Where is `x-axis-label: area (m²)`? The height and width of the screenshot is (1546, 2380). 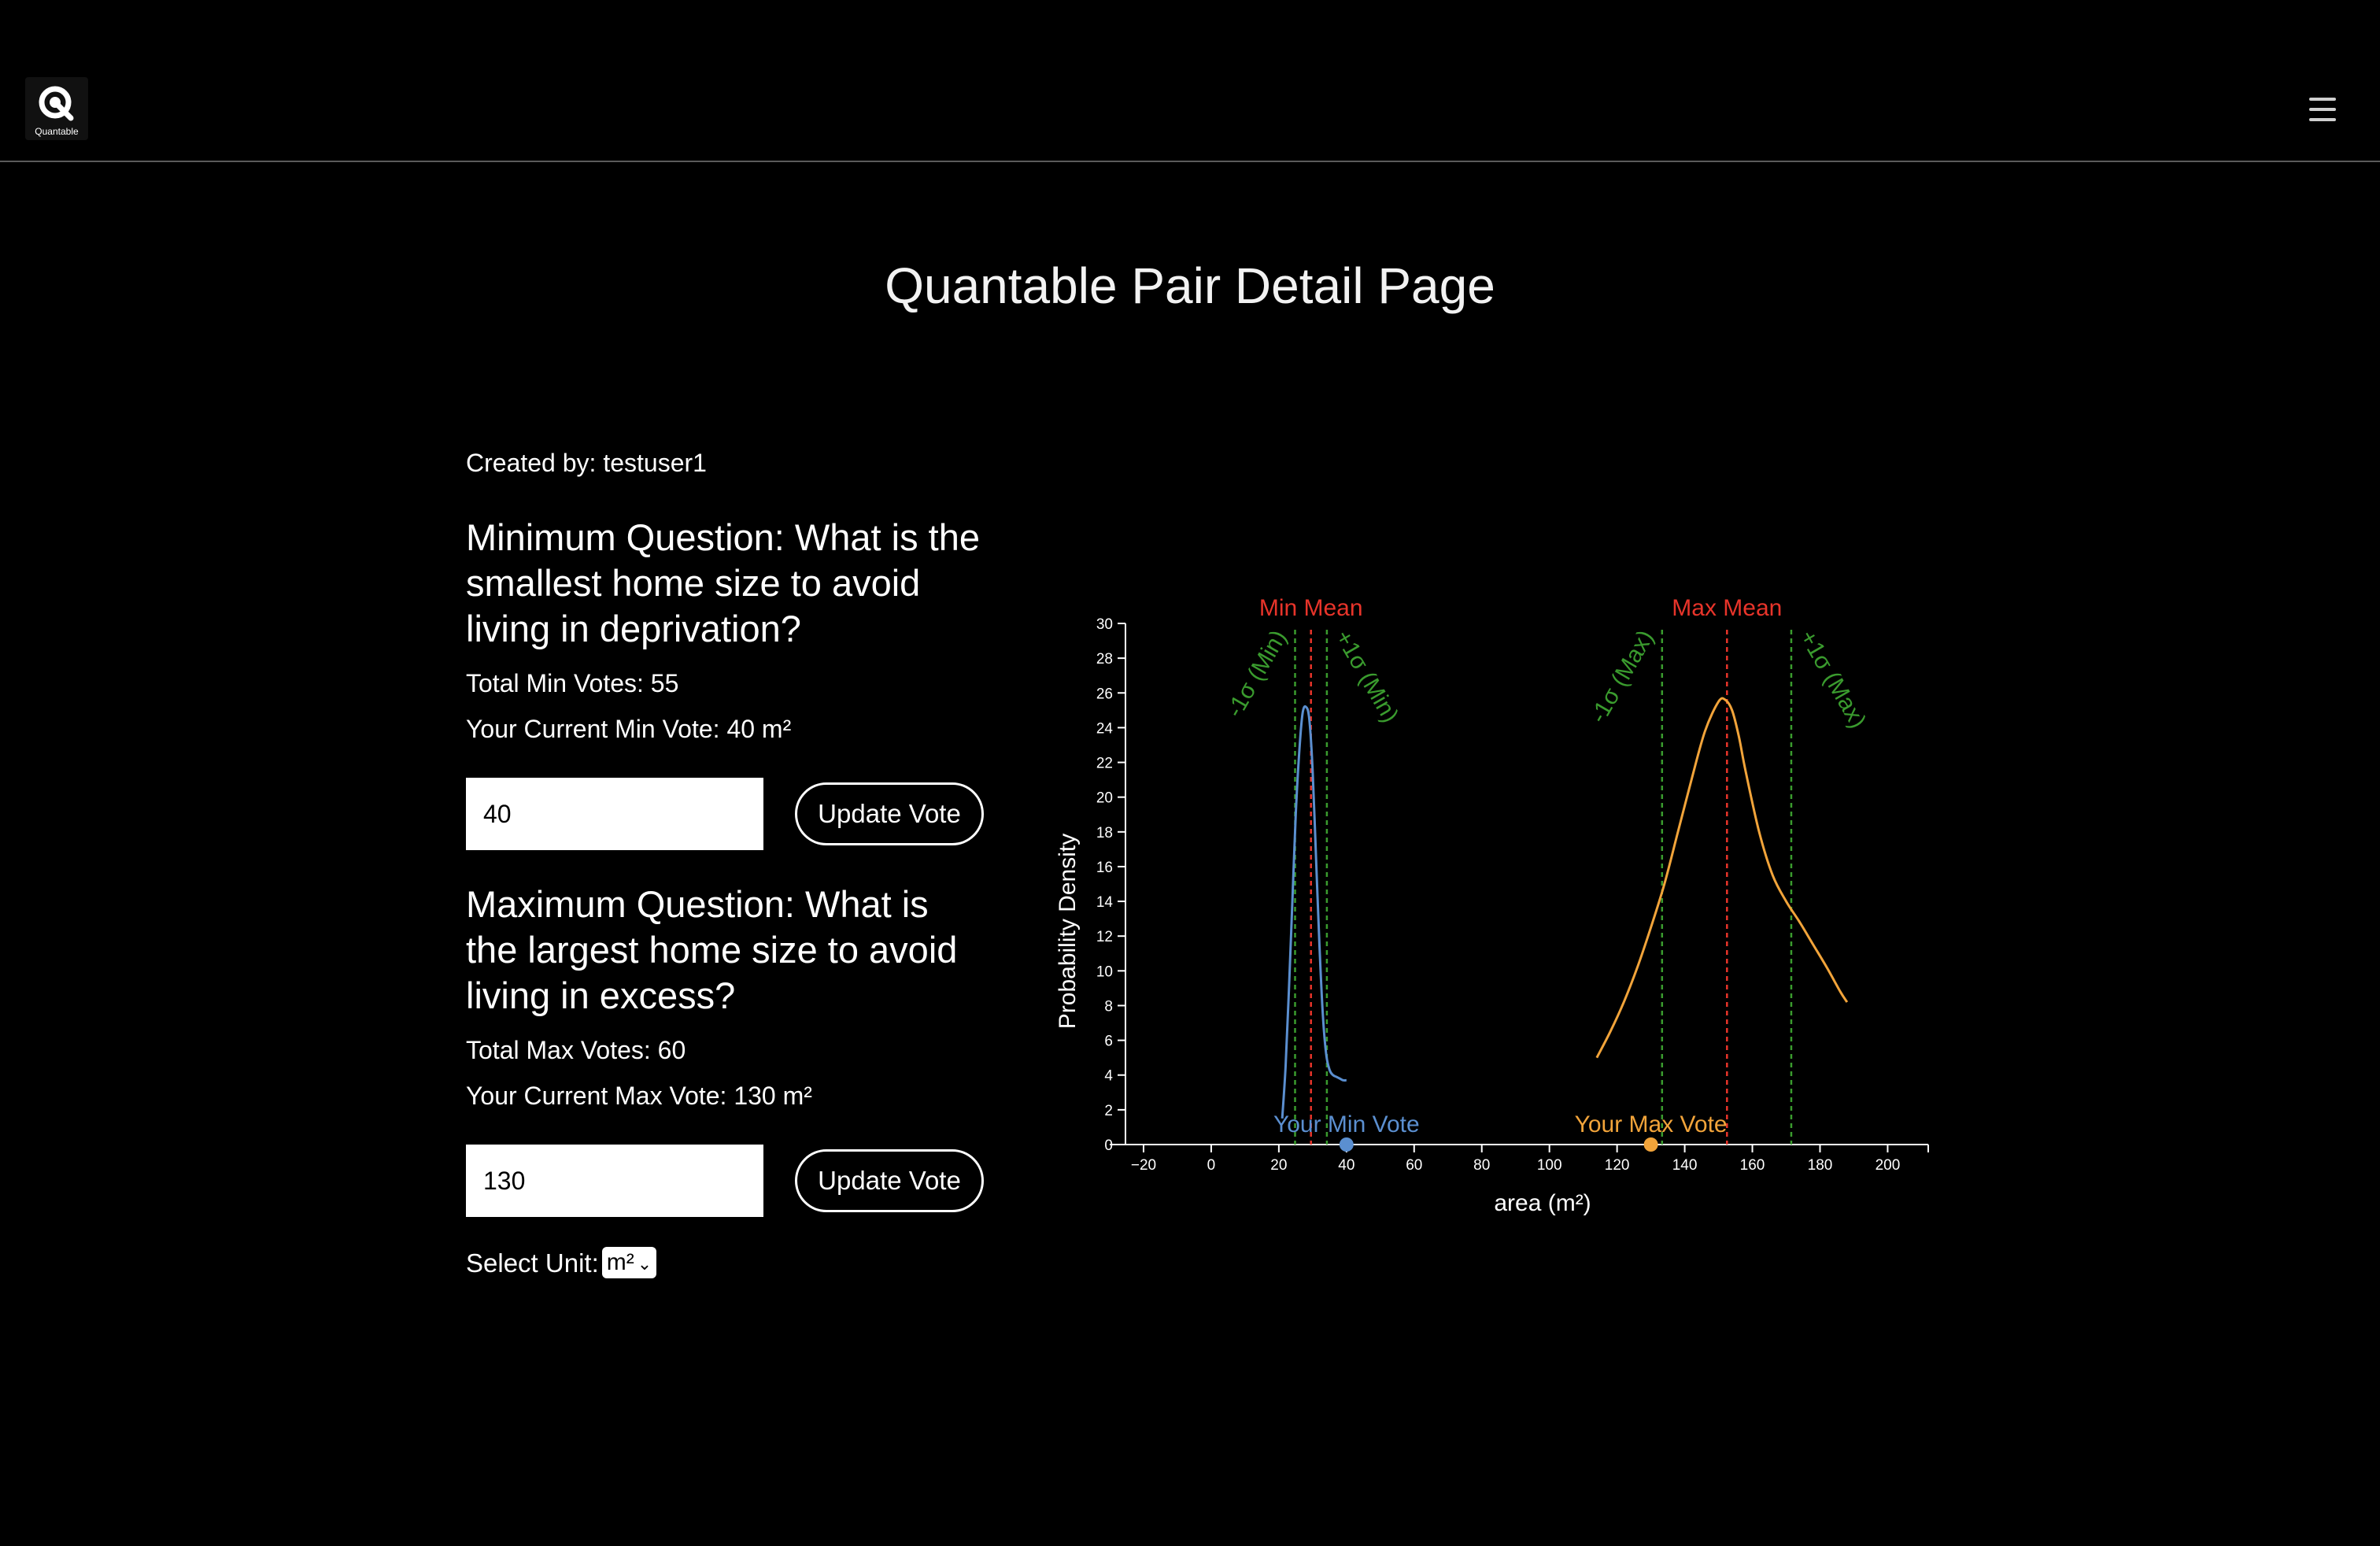
x-axis-label: area (m²) is located at coordinates (1542, 1203).